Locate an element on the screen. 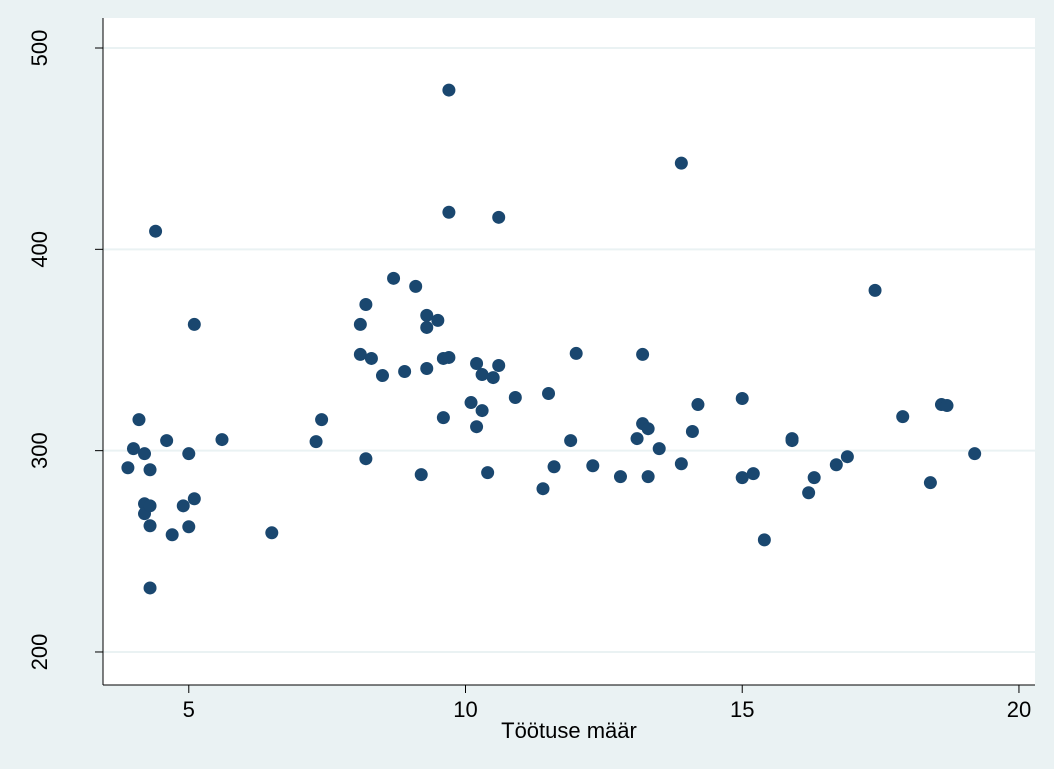 The height and width of the screenshot is (769, 1054). x-tick-label: 5 is located at coordinates (189, 709).